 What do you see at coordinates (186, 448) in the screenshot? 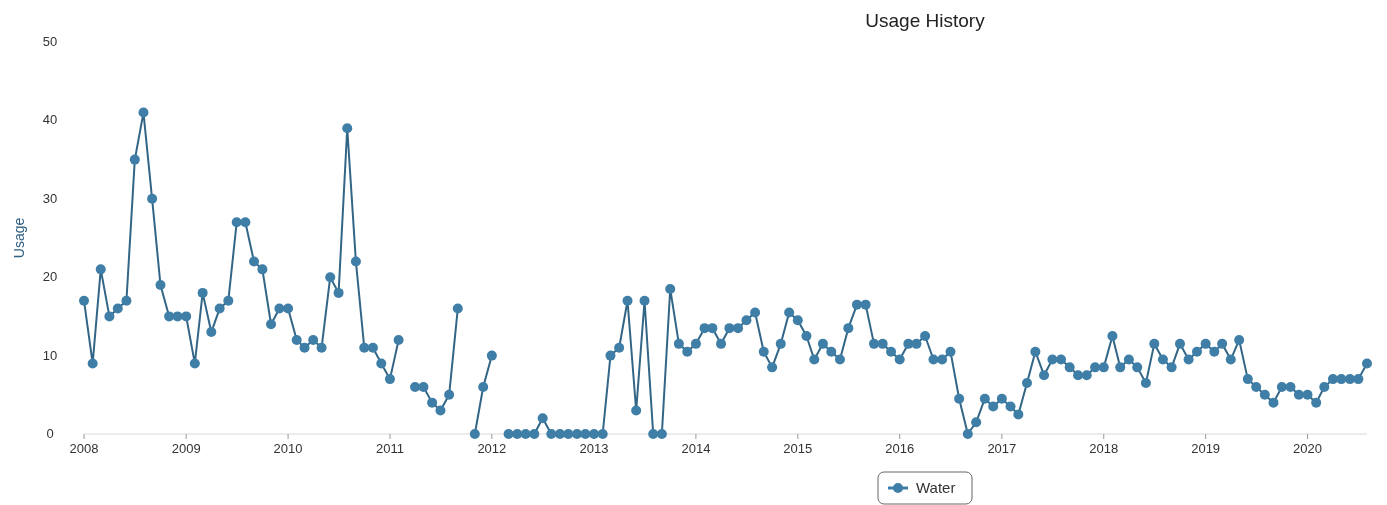
I see `x-tick-label: 2009` at bounding box center [186, 448].